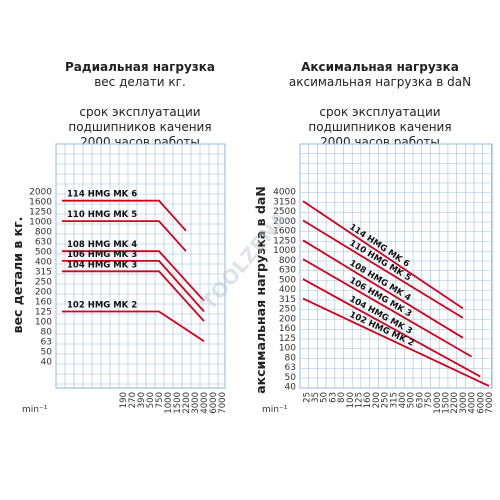 This screenshot has width=500, height=500. Describe the element at coordinates (284, 202) in the screenshot. I see `y-tick-label: 3150` at that location.